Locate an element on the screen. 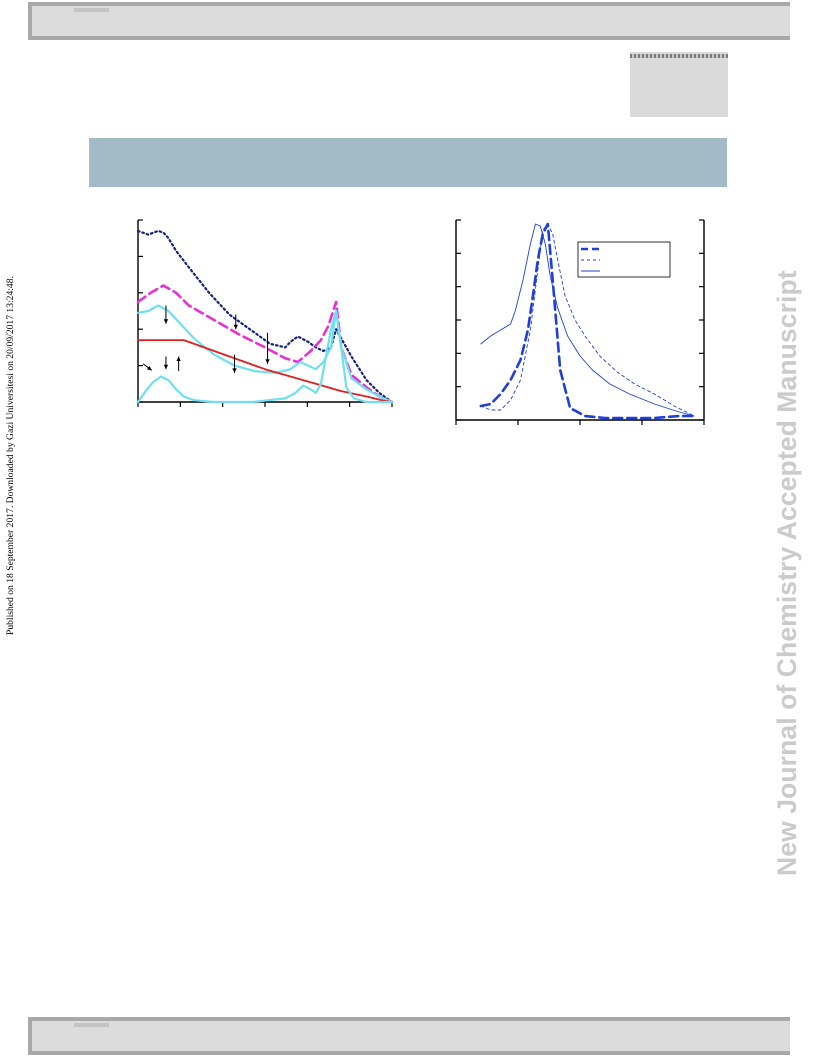 The height and width of the screenshot is (1056, 816). footer-band is located at coordinates (409, 1036).